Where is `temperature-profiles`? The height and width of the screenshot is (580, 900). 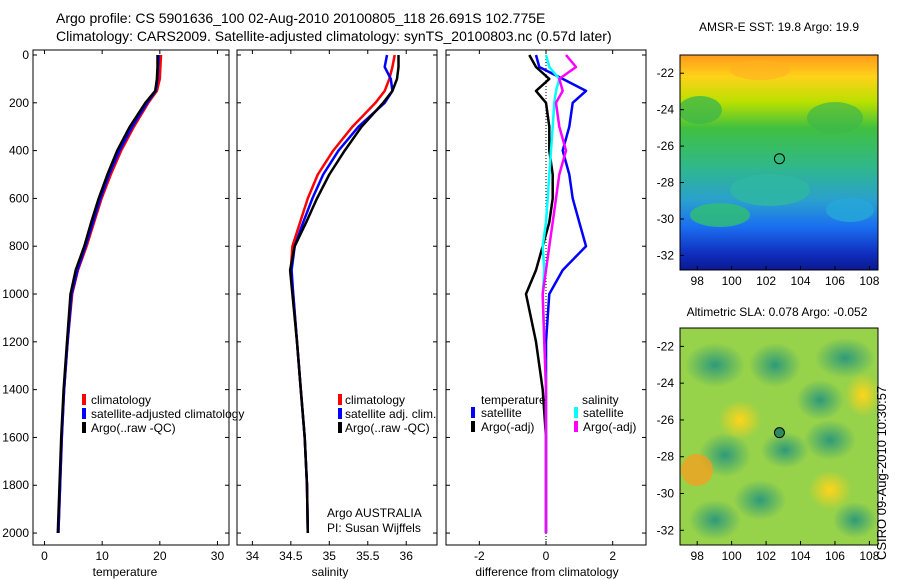 temperature-profiles is located at coordinates (109, 294).